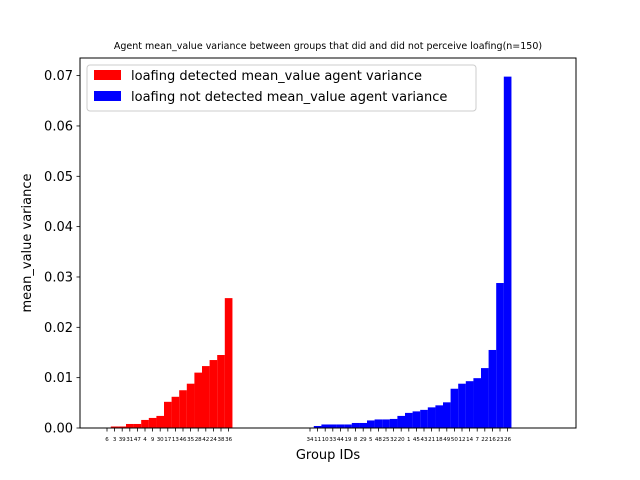  Describe the element at coordinates (58, 277) in the screenshot. I see `y-tick-label: 0.03` at that location.